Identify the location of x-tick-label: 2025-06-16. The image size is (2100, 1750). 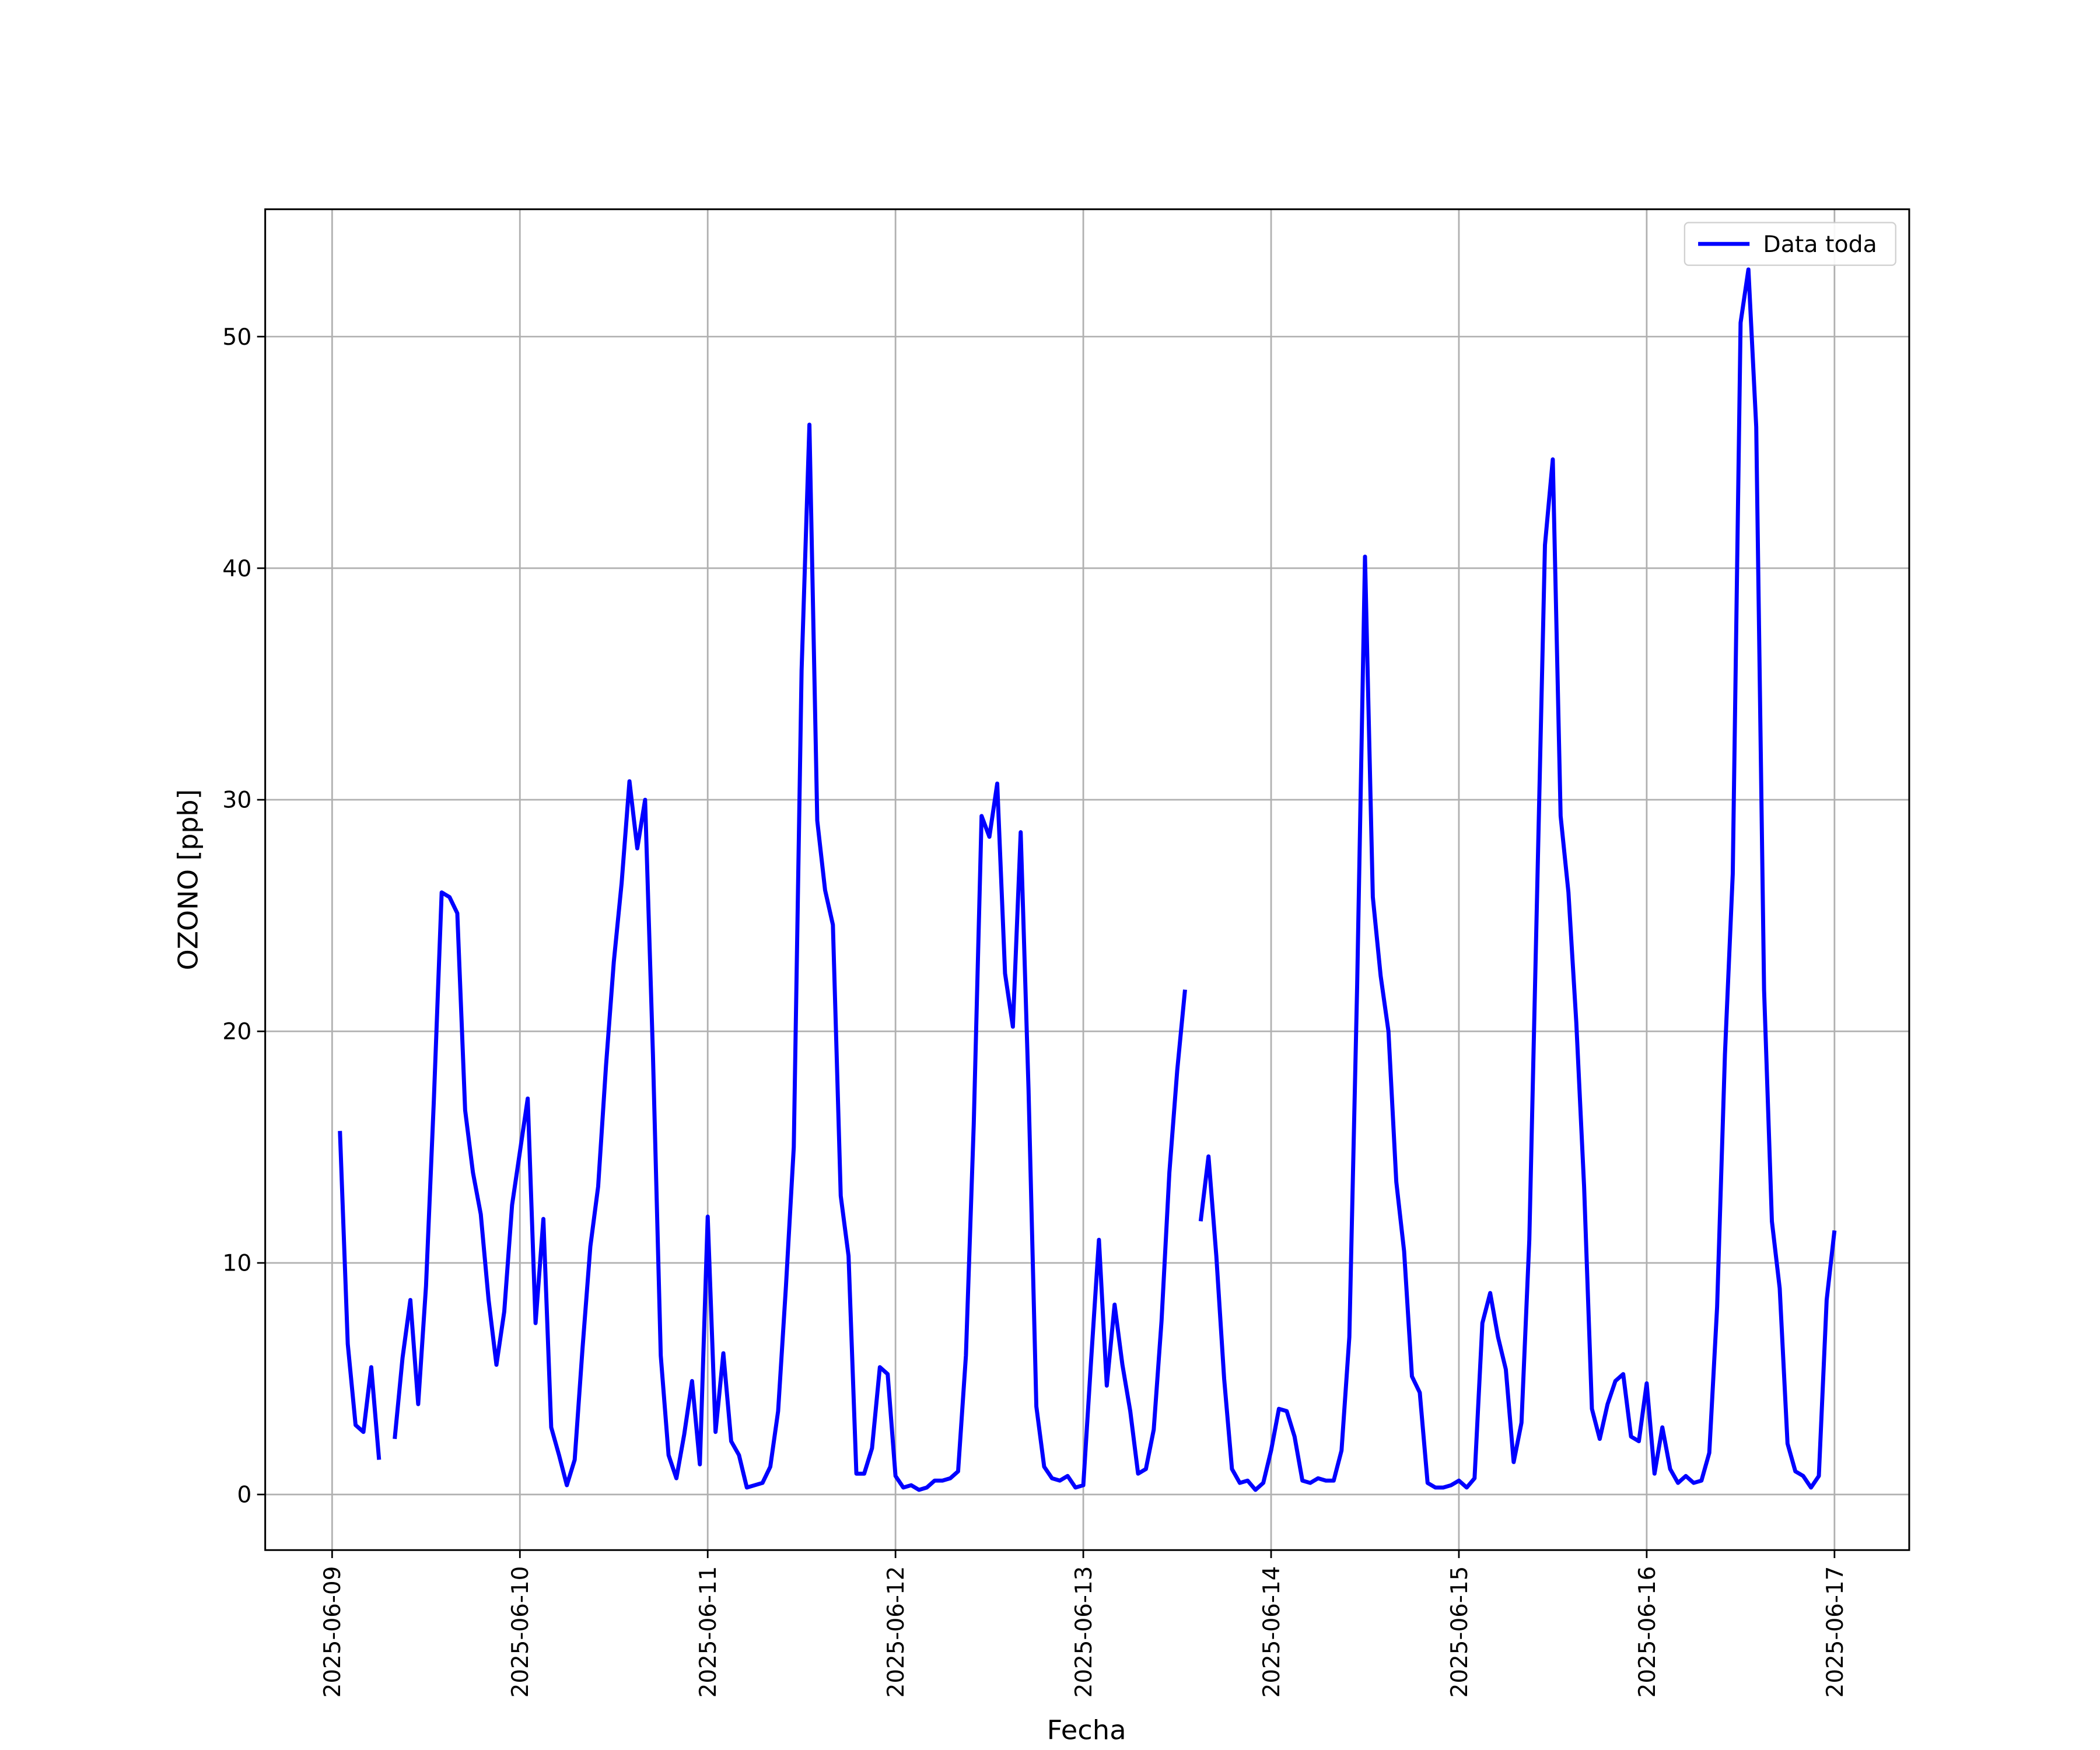
(1647, 1632).